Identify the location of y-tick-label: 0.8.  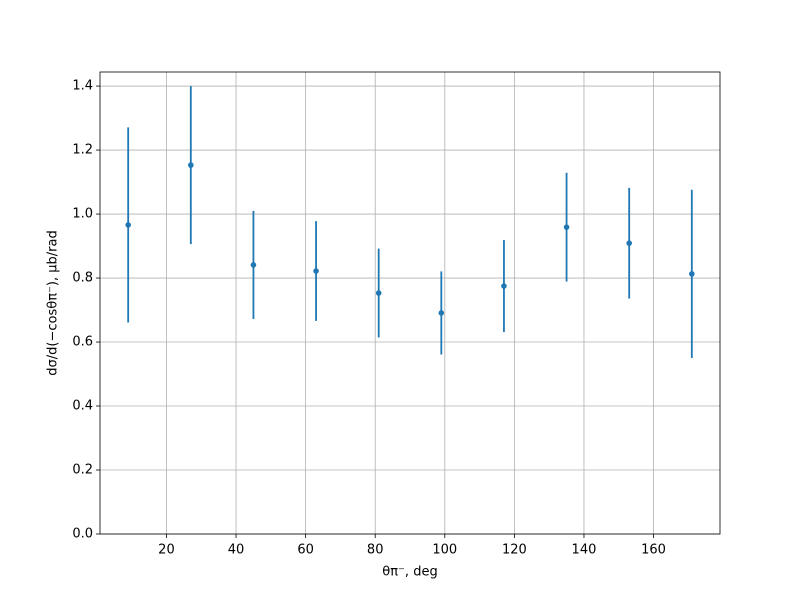
(82, 278).